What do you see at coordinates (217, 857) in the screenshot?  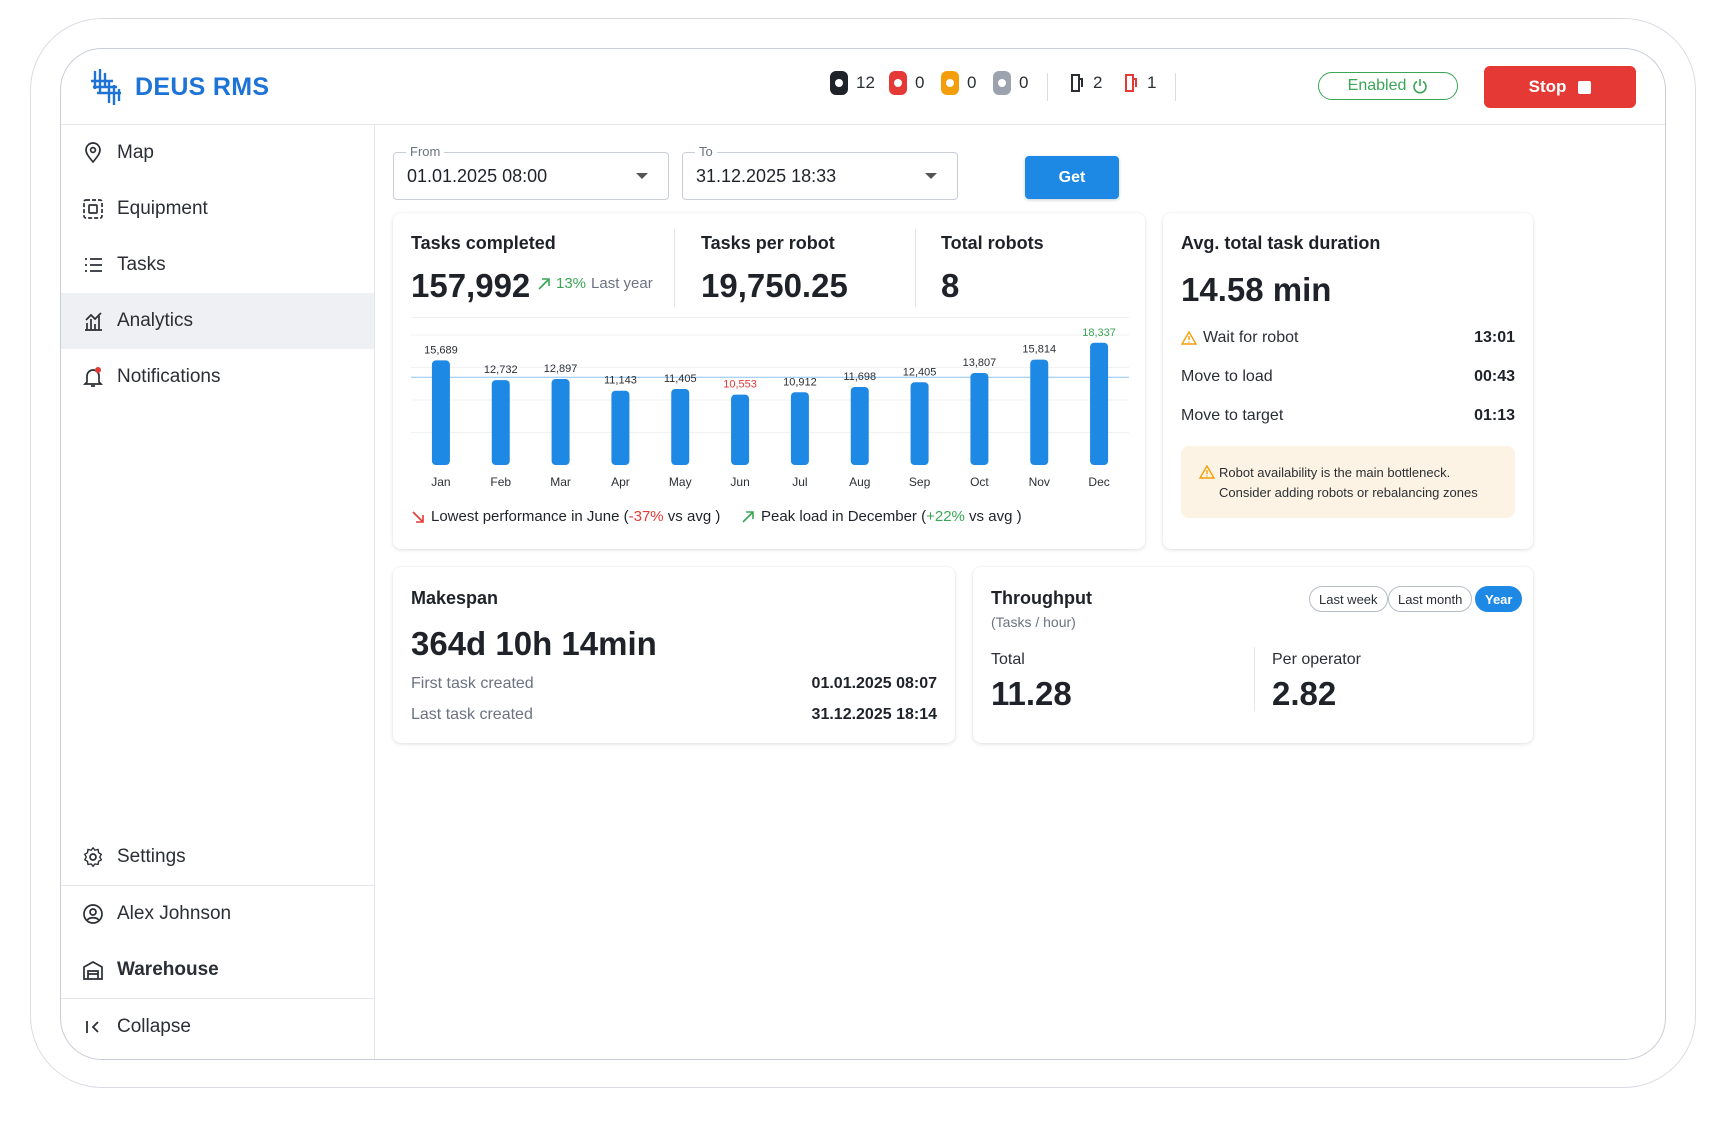 I see `sidebar-item-settings: Settings` at bounding box center [217, 857].